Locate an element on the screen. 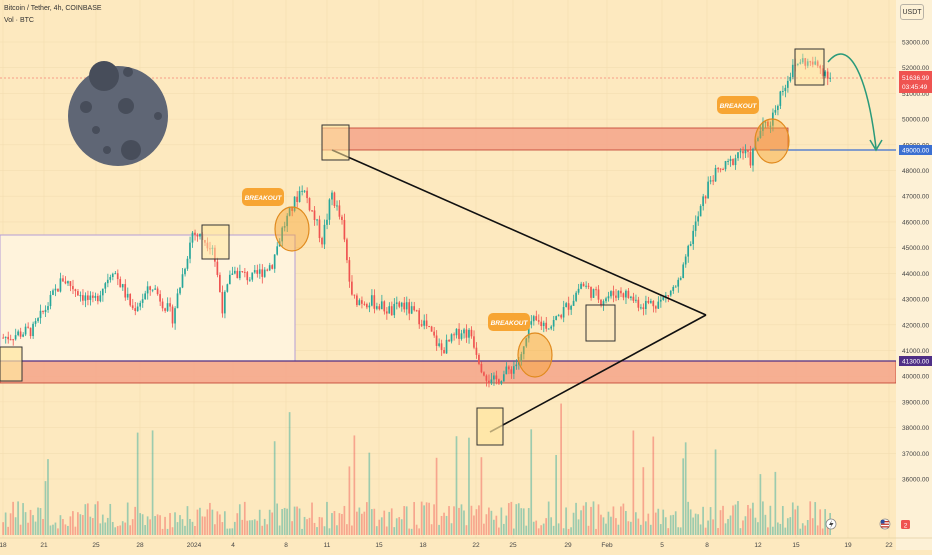 This screenshot has height=555, width=932. price-tick-label: 45000.00 is located at coordinates (915, 248).